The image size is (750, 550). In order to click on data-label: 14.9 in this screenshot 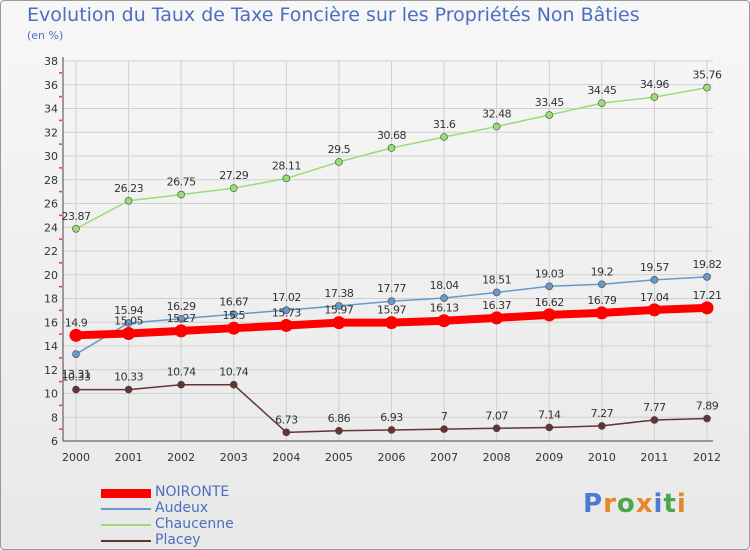, I will do `click(76, 322)`.